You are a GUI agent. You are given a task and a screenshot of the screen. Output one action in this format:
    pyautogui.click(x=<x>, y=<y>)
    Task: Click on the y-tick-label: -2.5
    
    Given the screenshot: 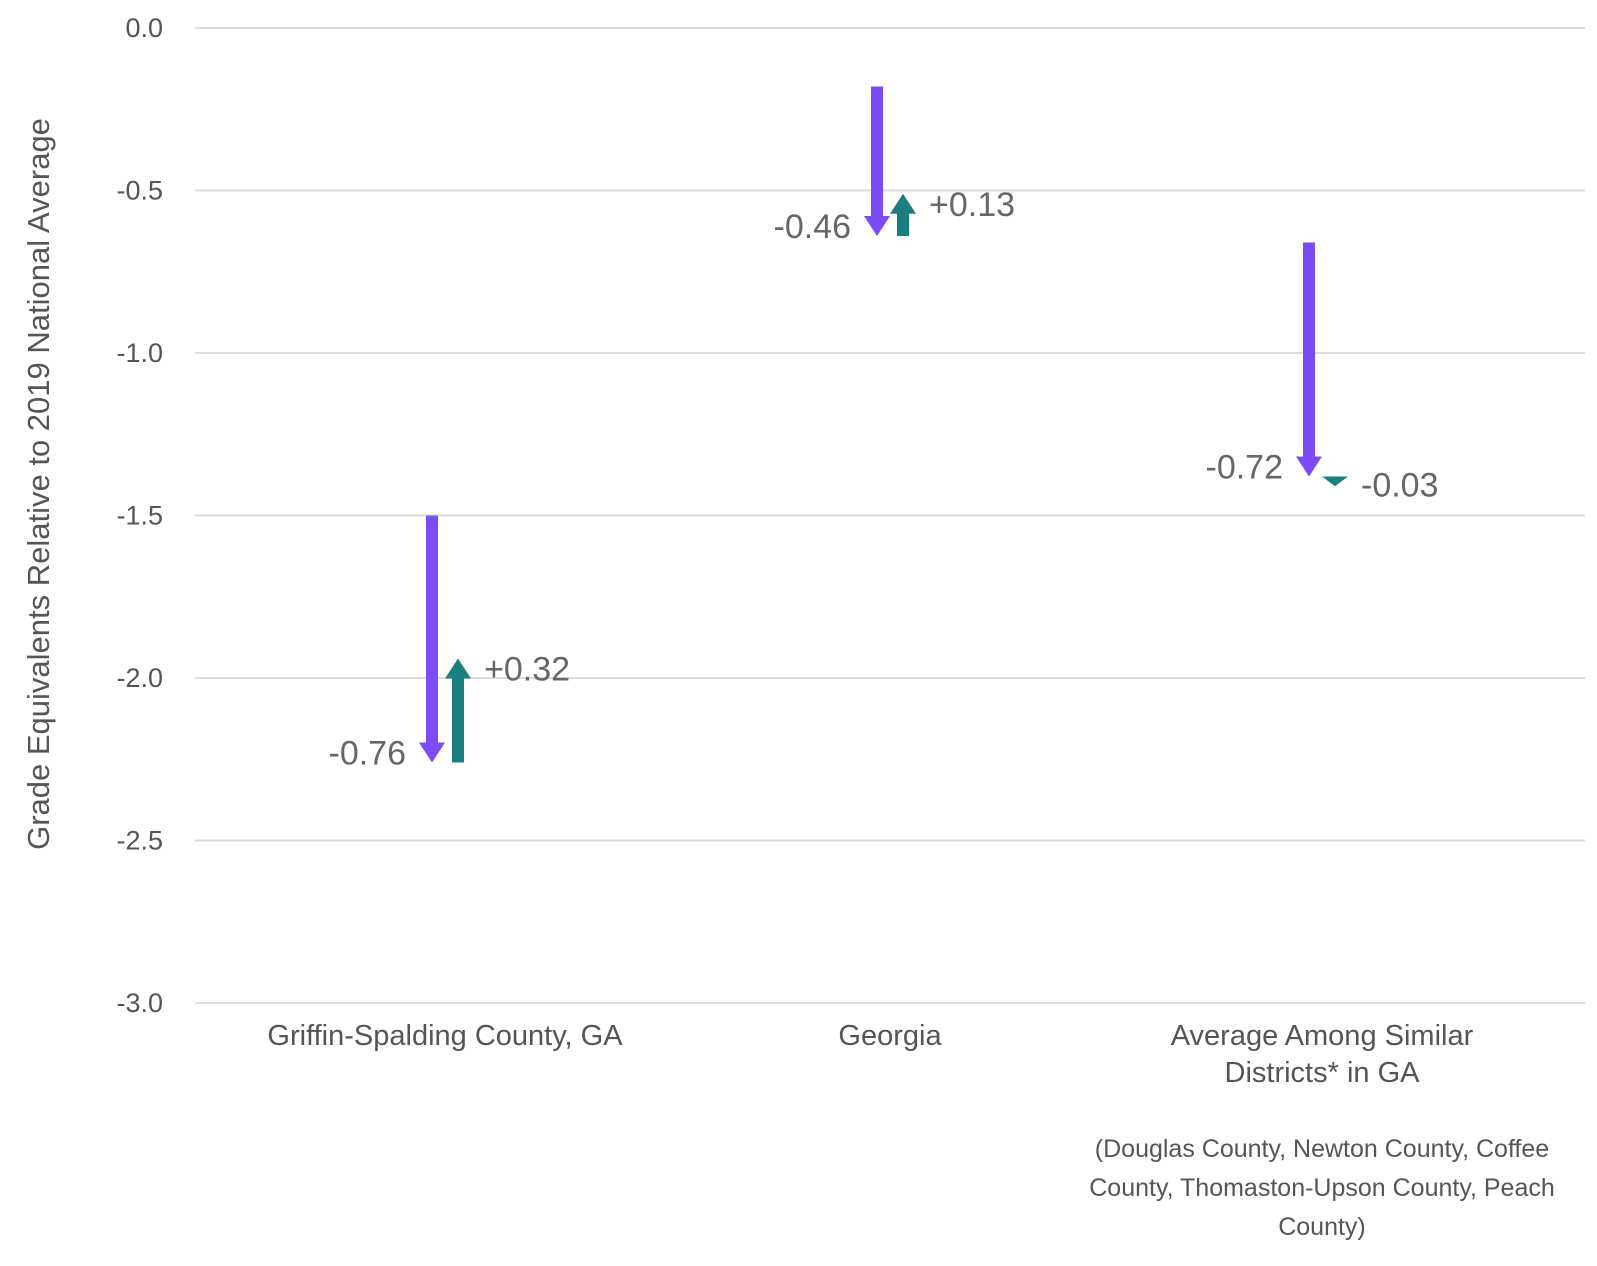 What is the action you would take?
    pyautogui.click(x=139, y=841)
    